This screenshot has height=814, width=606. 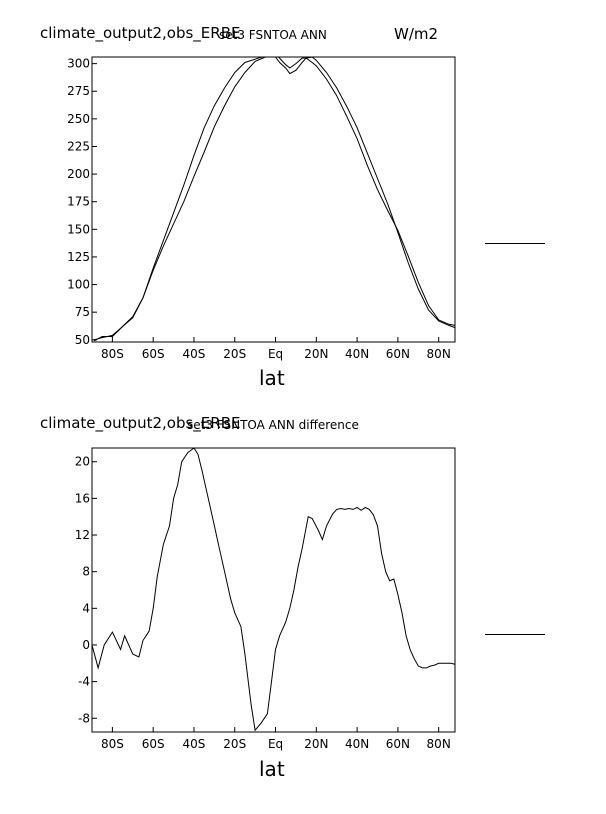 What do you see at coordinates (112, 354) in the screenshot?
I see `panel1-x-tick-label: 80S` at bounding box center [112, 354].